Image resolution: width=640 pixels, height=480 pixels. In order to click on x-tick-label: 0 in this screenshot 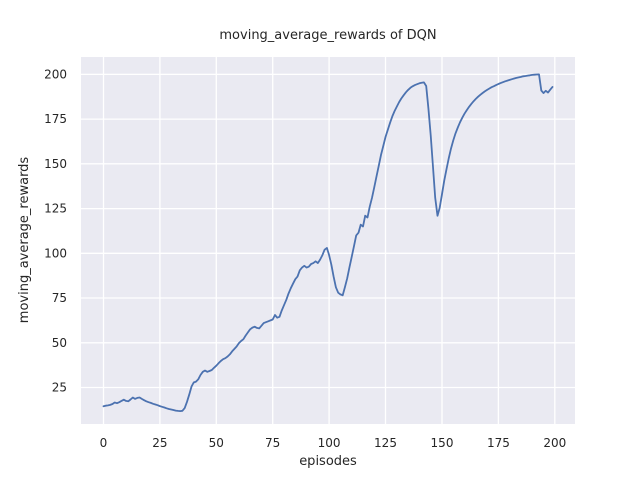, I will do `click(104, 443)`.